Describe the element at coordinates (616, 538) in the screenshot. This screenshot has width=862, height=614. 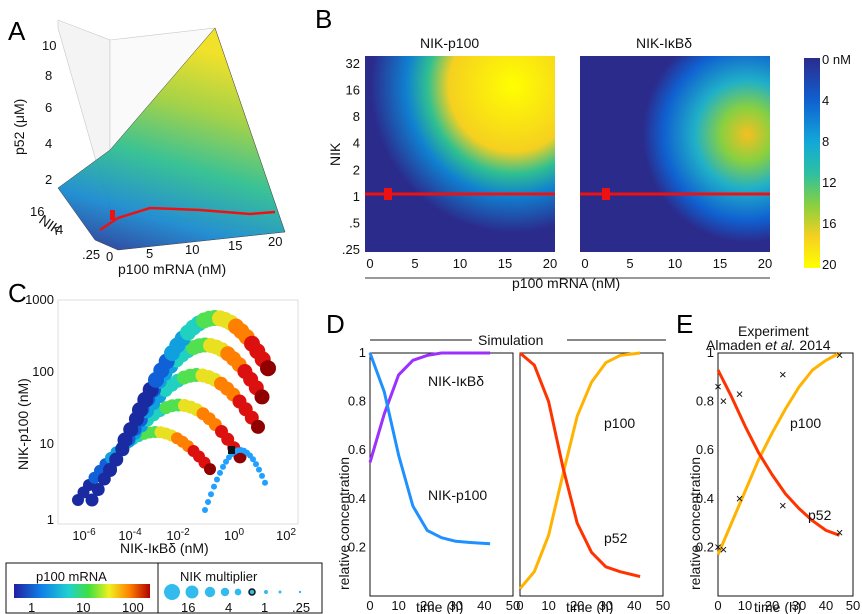
I see `panel-d-label-p52: p52` at that location.